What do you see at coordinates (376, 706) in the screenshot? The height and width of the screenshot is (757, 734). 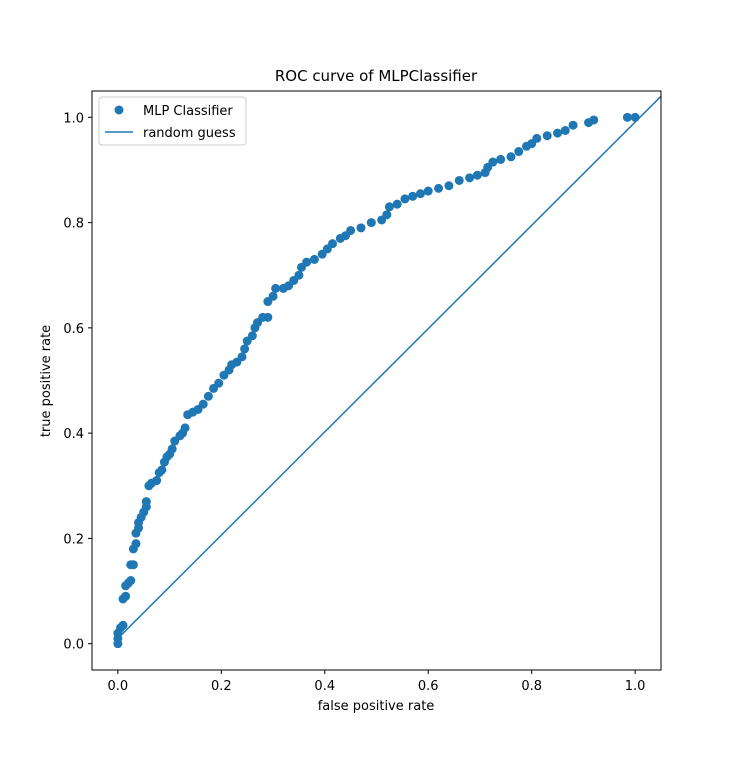 I see `x-axis-label: false positive rate` at bounding box center [376, 706].